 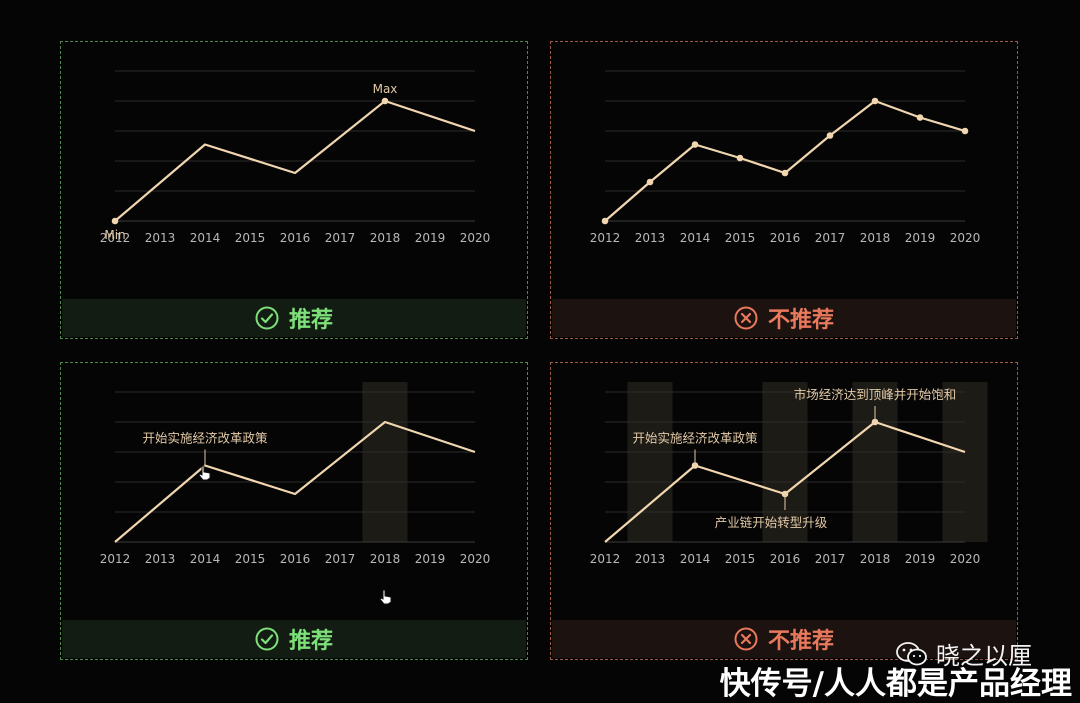 What do you see at coordinates (911, 653) in the screenshot?
I see `wechat-icon` at bounding box center [911, 653].